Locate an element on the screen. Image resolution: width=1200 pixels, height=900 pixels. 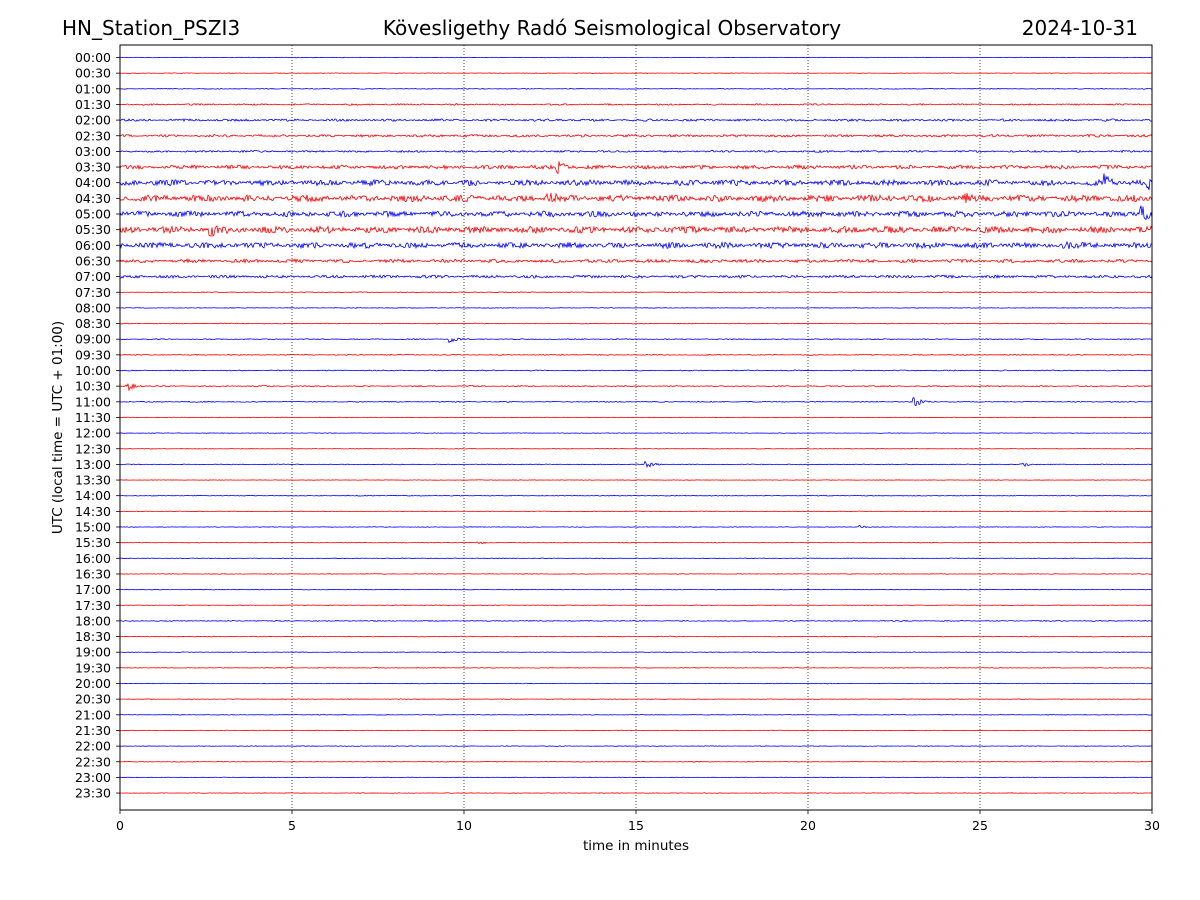
y-tick-label: 17:30 is located at coordinates (93, 605).